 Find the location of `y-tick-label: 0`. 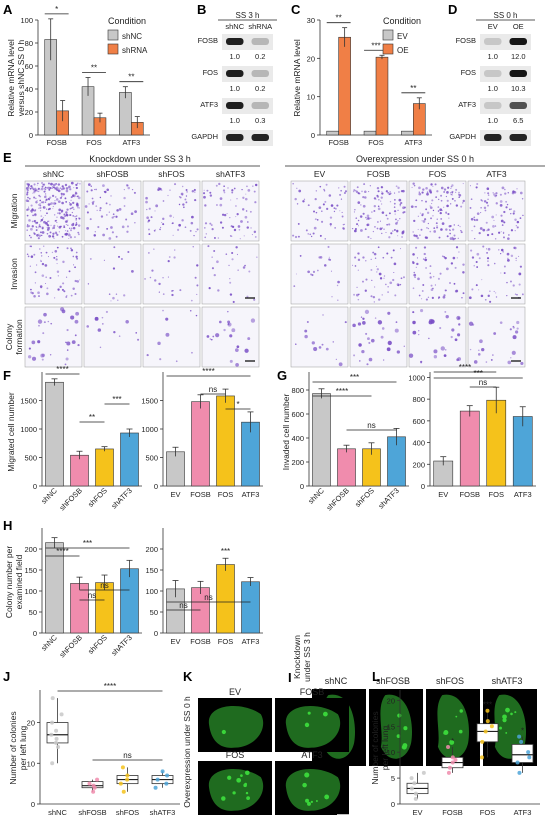

y-tick-label: 0 is located at coordinates (156, 633).